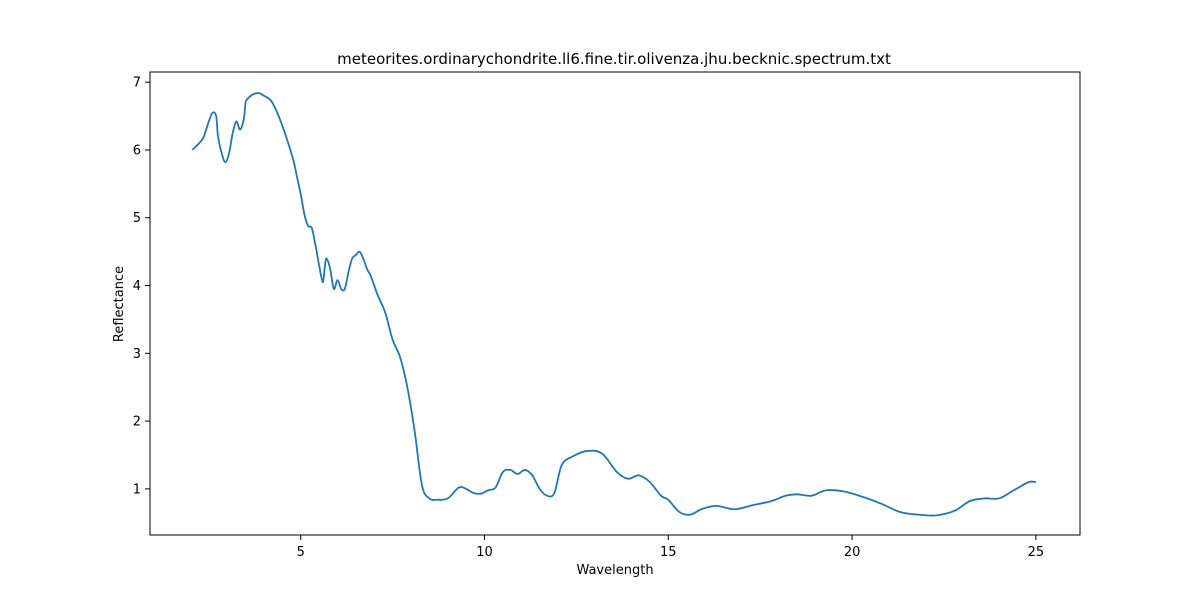 This screenshot has height=600, width=1200. What do you see at coordinates (137, 354) in the screenshot?
I see `y-tick-label: 3` at bounding box center [137, 354].